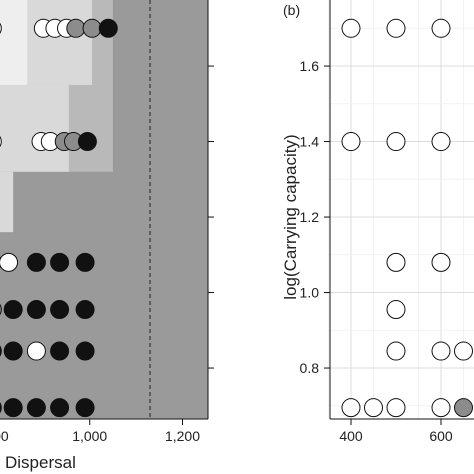 The image size is (474, 474). I want to click on y-tick-label-1.4: 1.4, so click(310, 142).